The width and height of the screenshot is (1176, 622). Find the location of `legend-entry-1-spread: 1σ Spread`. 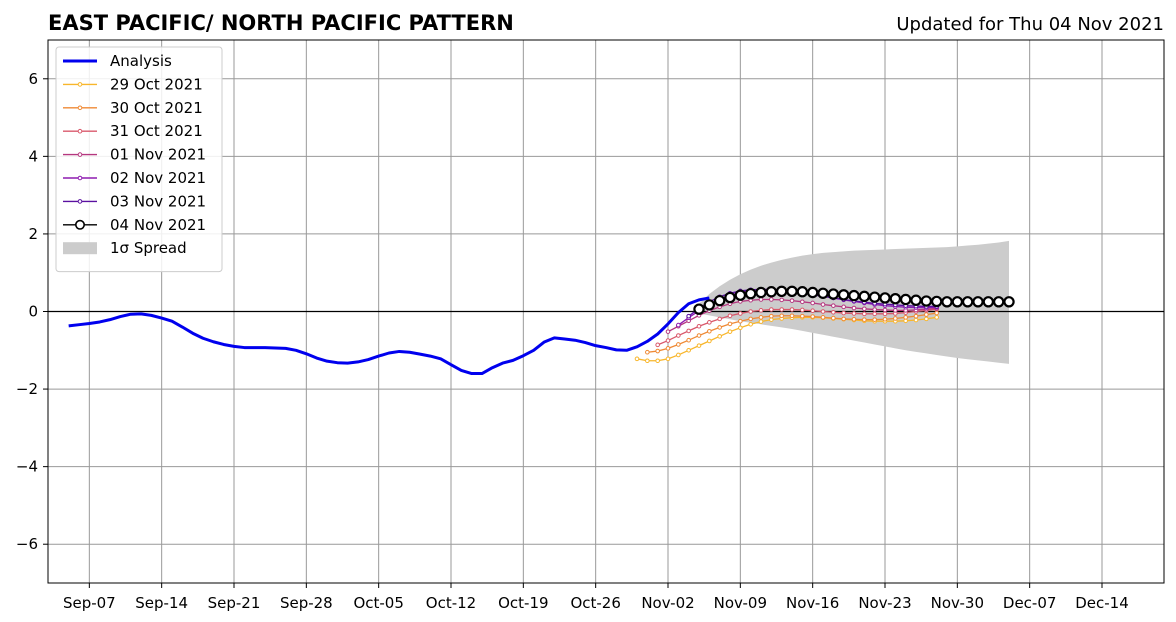

legend-entry-1-spread: 1σ Spread is located at coordinates (125, 248).